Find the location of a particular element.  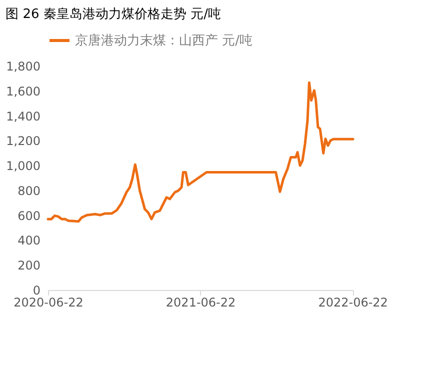

y-tick-label: 0 is located at coordinates (36, 291).